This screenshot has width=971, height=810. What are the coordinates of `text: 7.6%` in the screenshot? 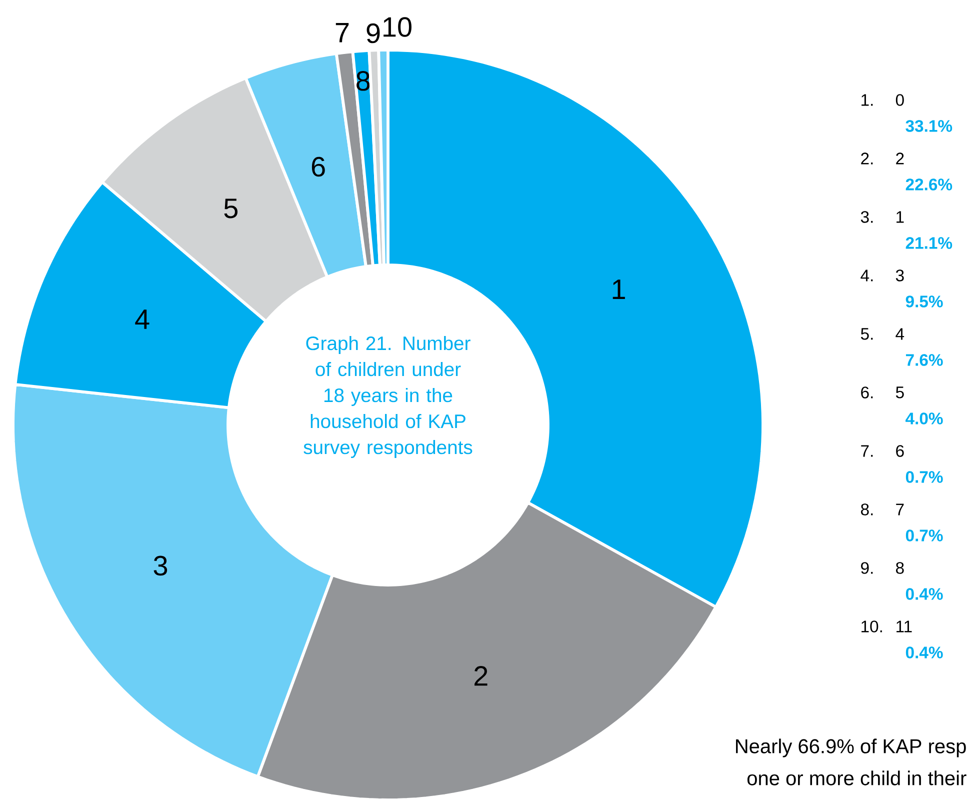 It's located at (924, 360).